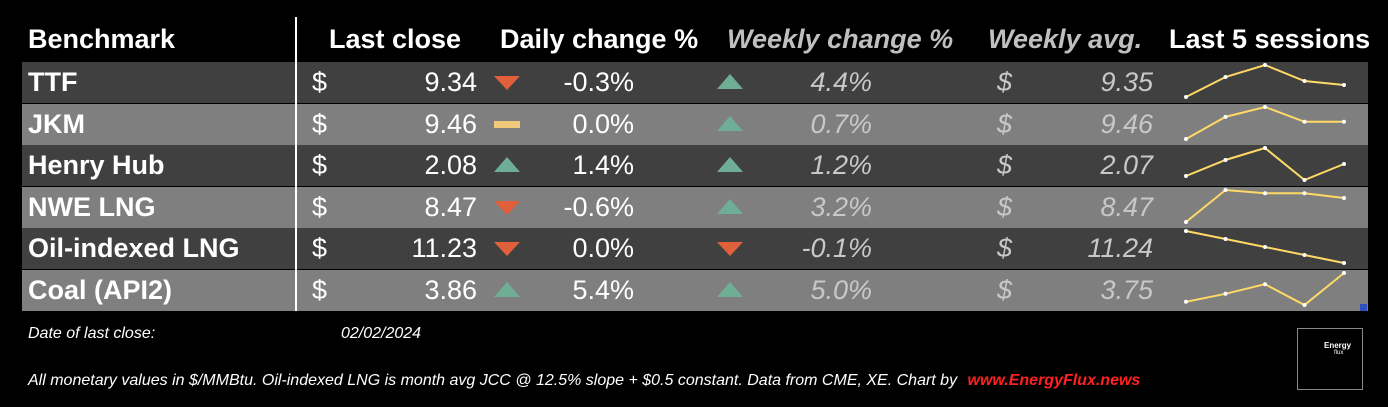 Image resolution: width=1388 pixels, height=407 pixels. What do you see at coordinates (841, 82) in the screenshot?
I see `weekly-change-value: 4.4%` at bounding box center [841, 82].